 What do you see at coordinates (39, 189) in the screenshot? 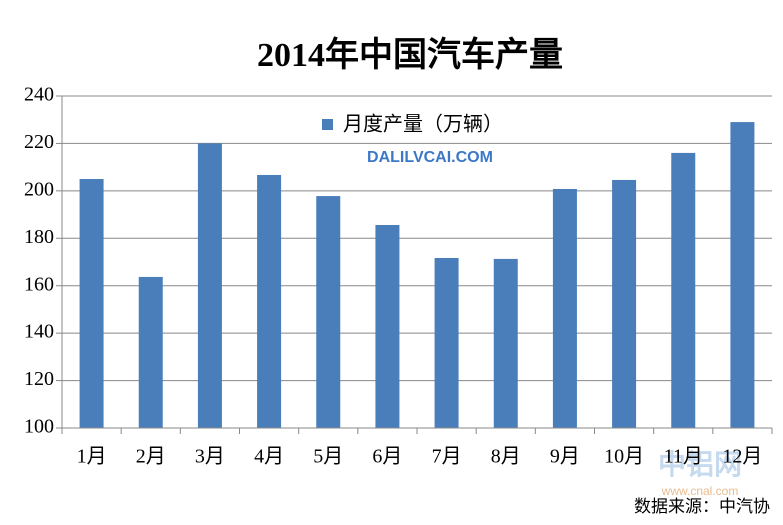
I see `y-tick-label: 200` at bounding box center [39, 189].